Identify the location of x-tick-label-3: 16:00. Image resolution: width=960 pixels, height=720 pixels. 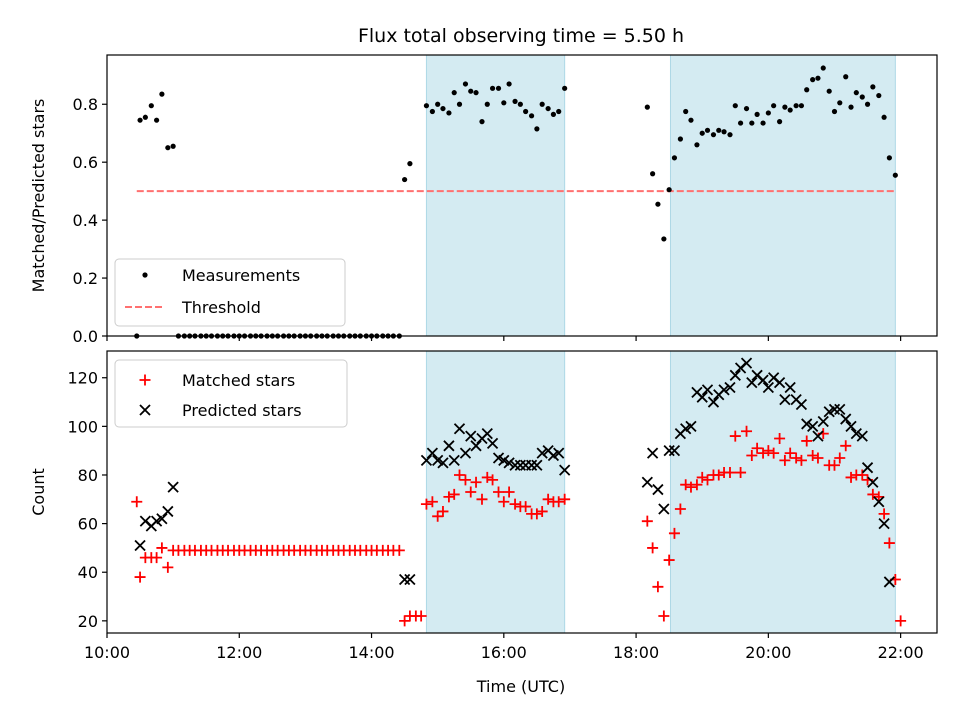
(504, 652).